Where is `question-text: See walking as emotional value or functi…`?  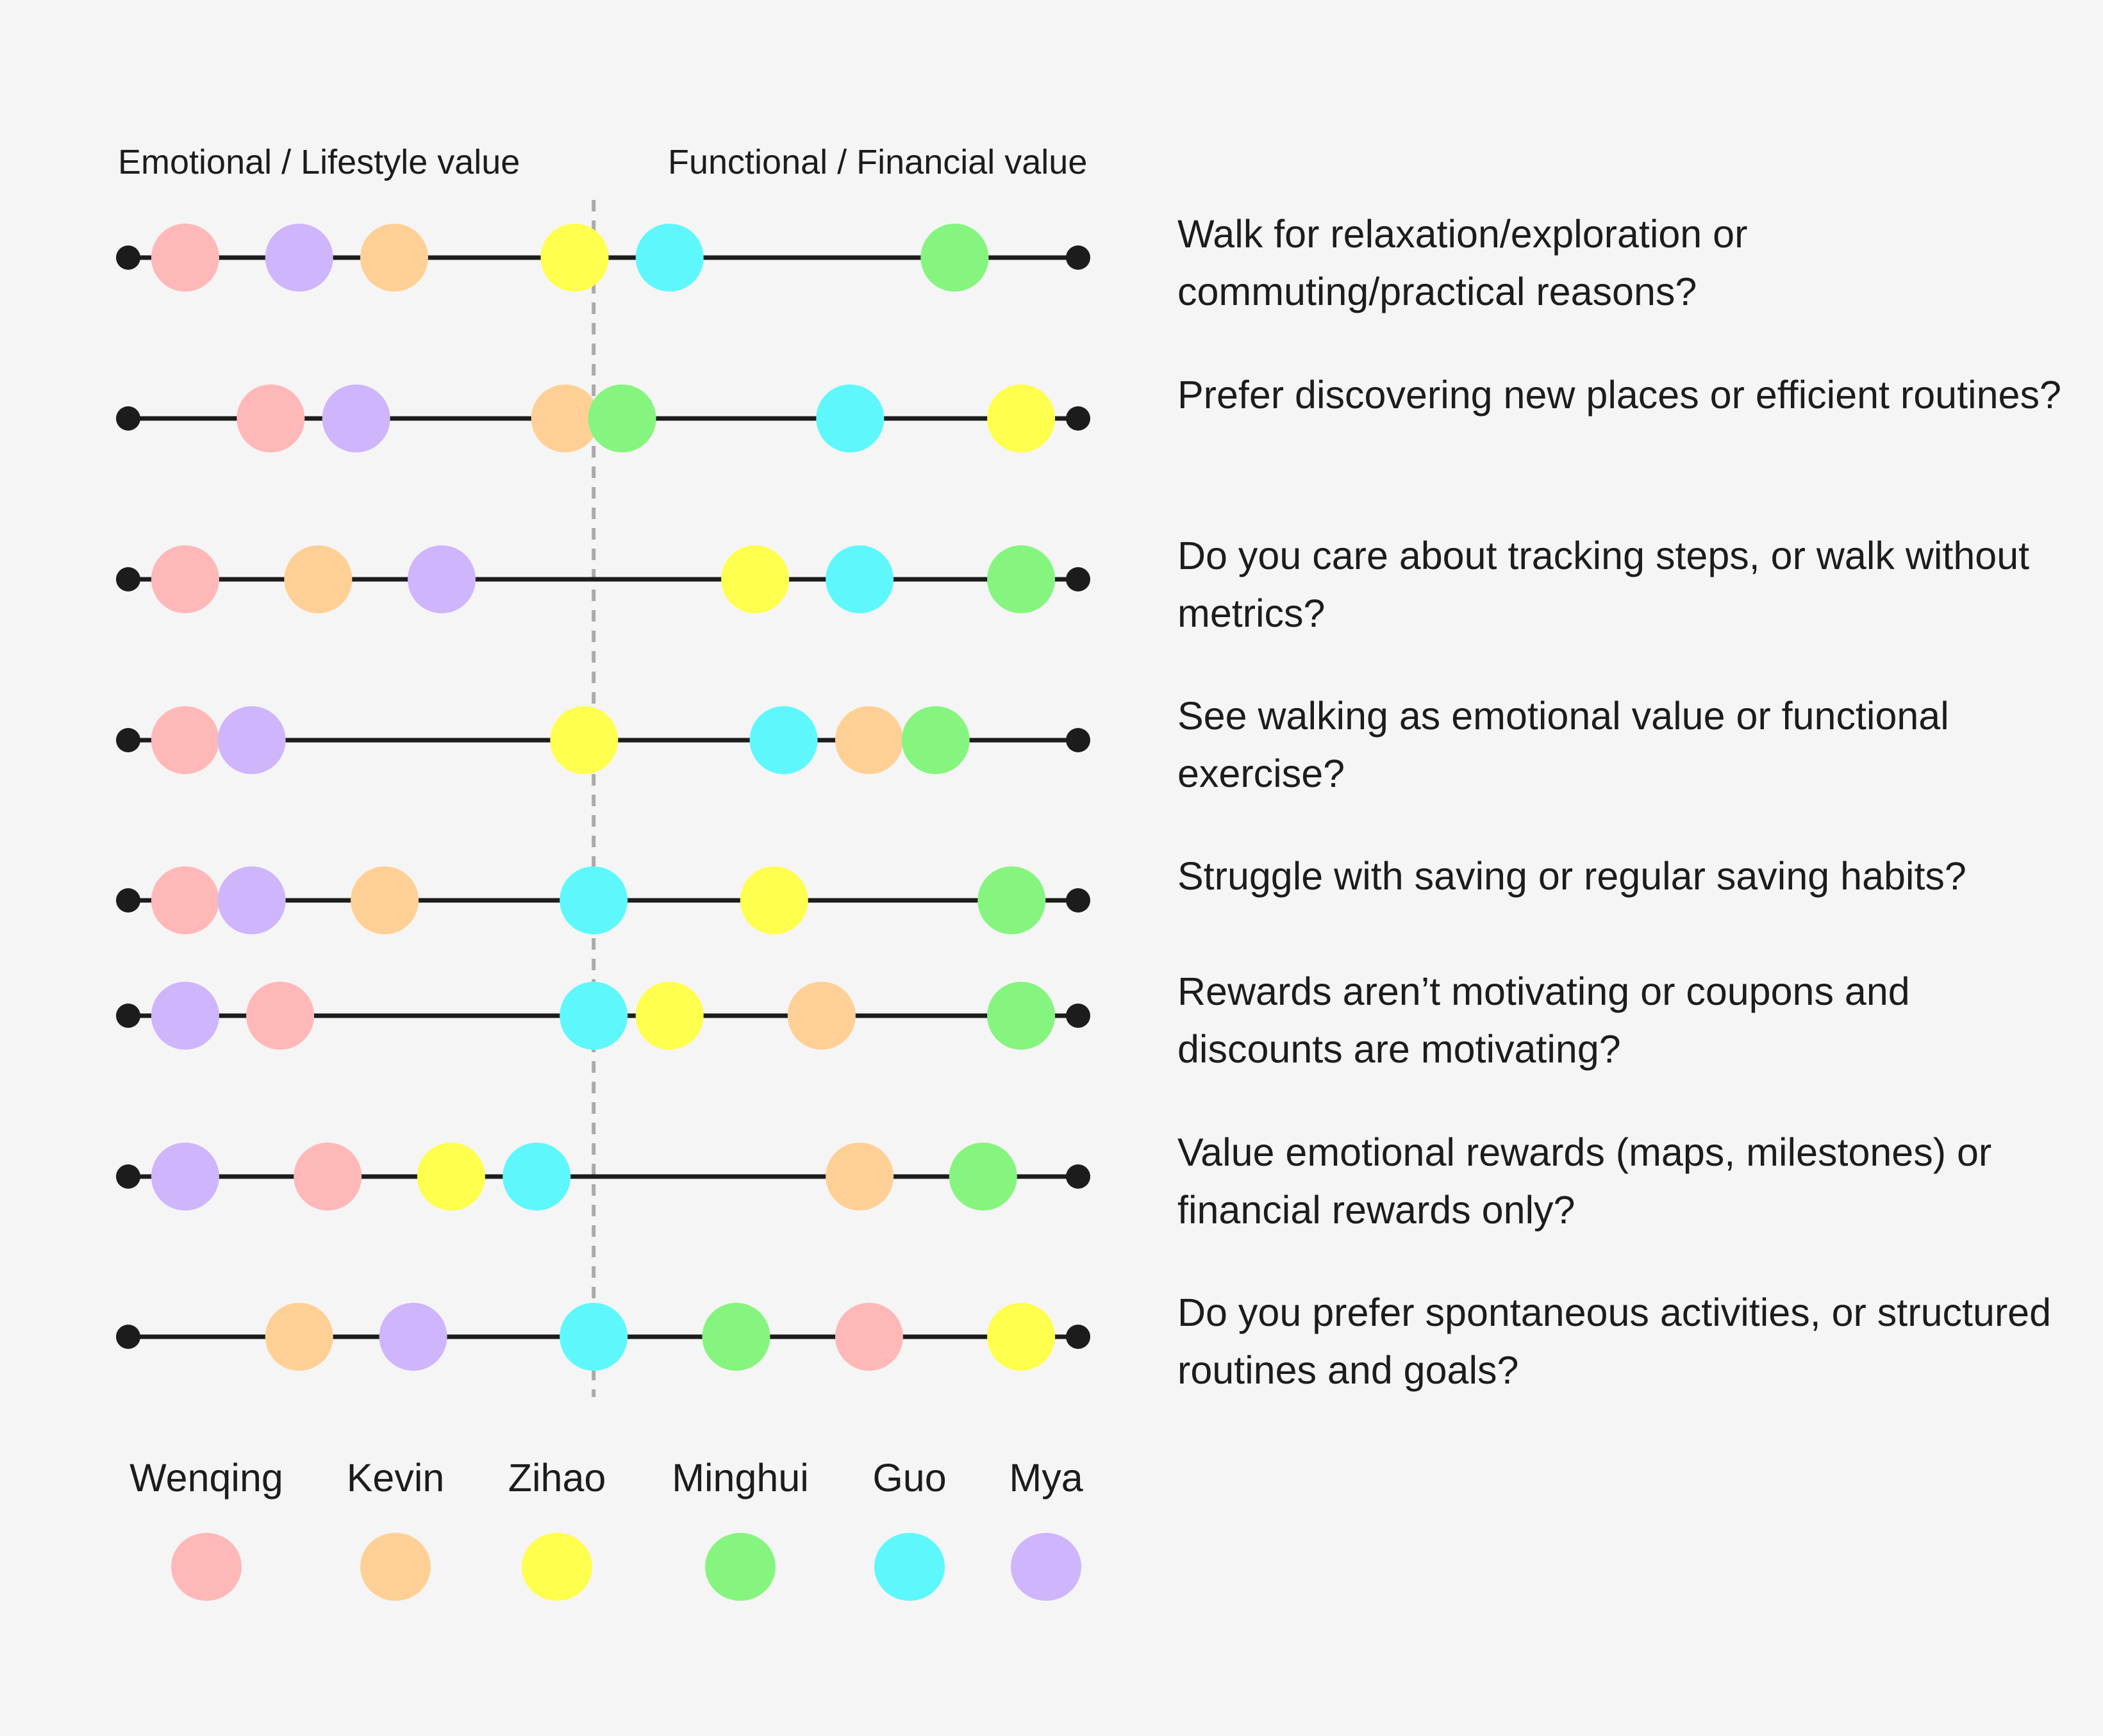
question-text: See walking as emotional value or functi… is located at coordinates (1563, 744).